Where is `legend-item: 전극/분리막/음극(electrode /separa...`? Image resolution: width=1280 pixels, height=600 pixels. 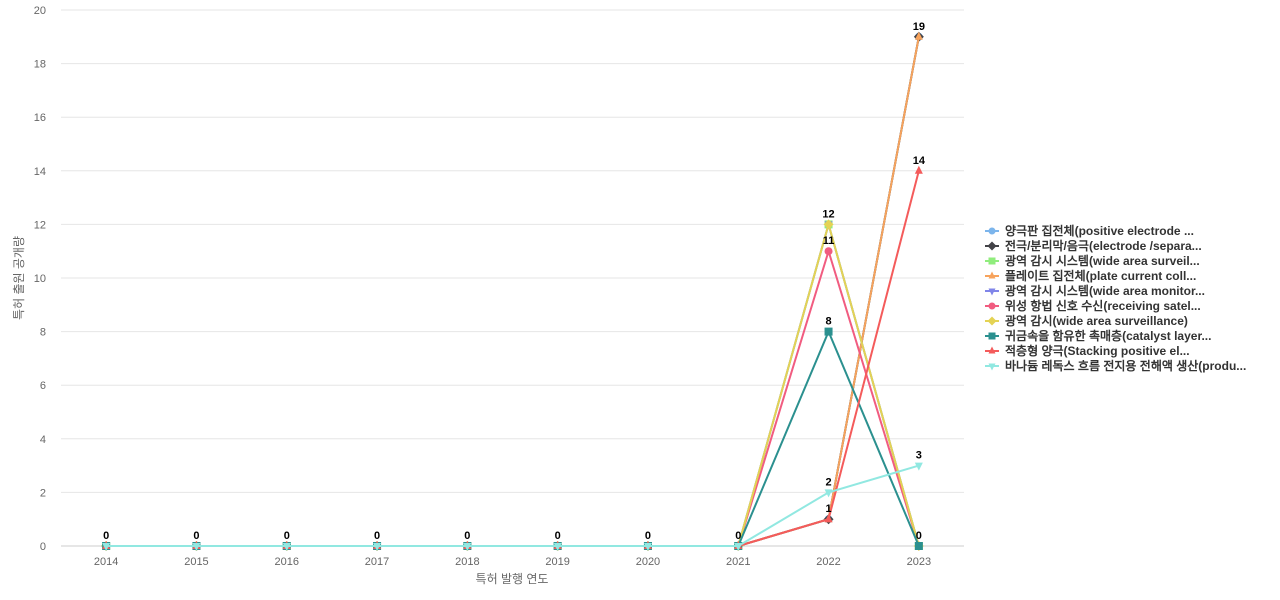
legend-item: 전극/분리막/음극(electrode /separa... is located at coordinates (1093, 245).